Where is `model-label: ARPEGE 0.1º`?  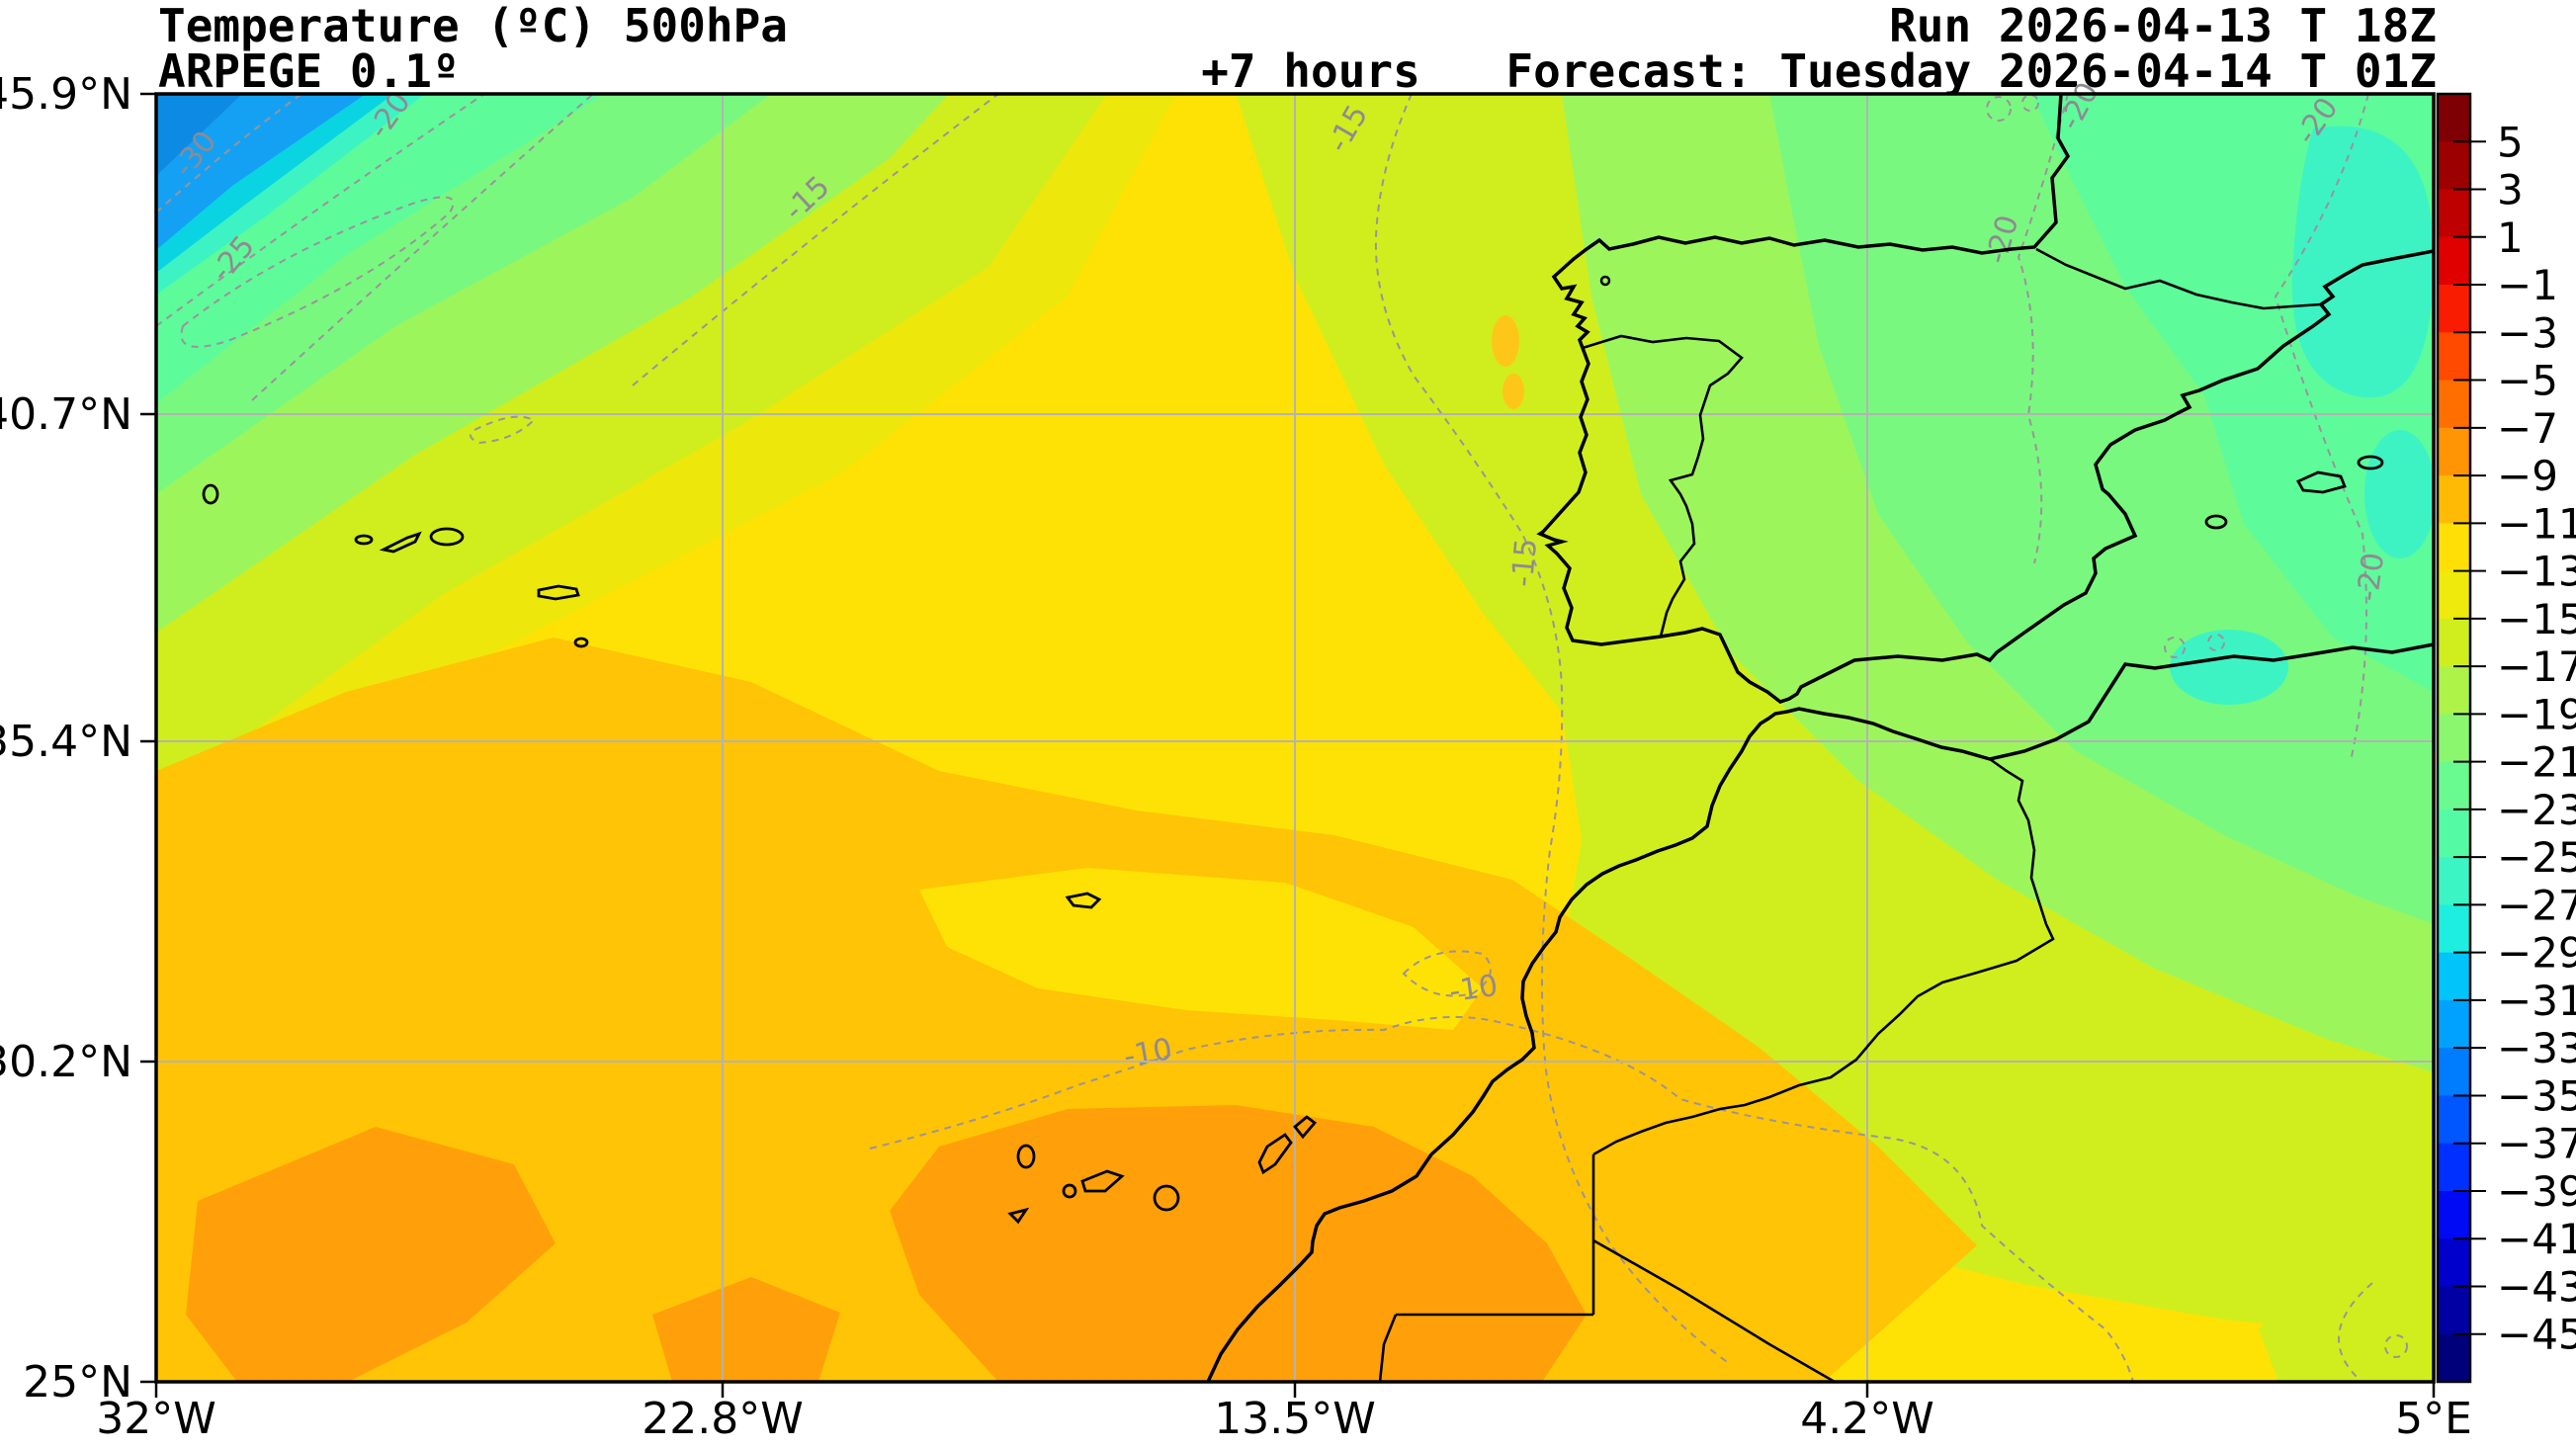 model-label: ARPEGE 0.1º is located at coordinates (309, 71).